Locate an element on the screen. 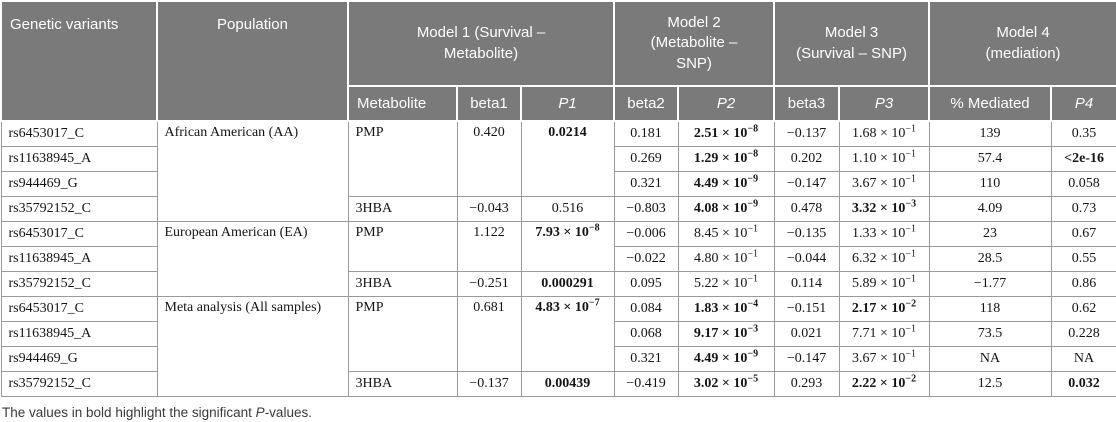 The width and height of the screenshot is (1116, 422). cell-beta1: 0.681 is located at coordinates (489, 333).